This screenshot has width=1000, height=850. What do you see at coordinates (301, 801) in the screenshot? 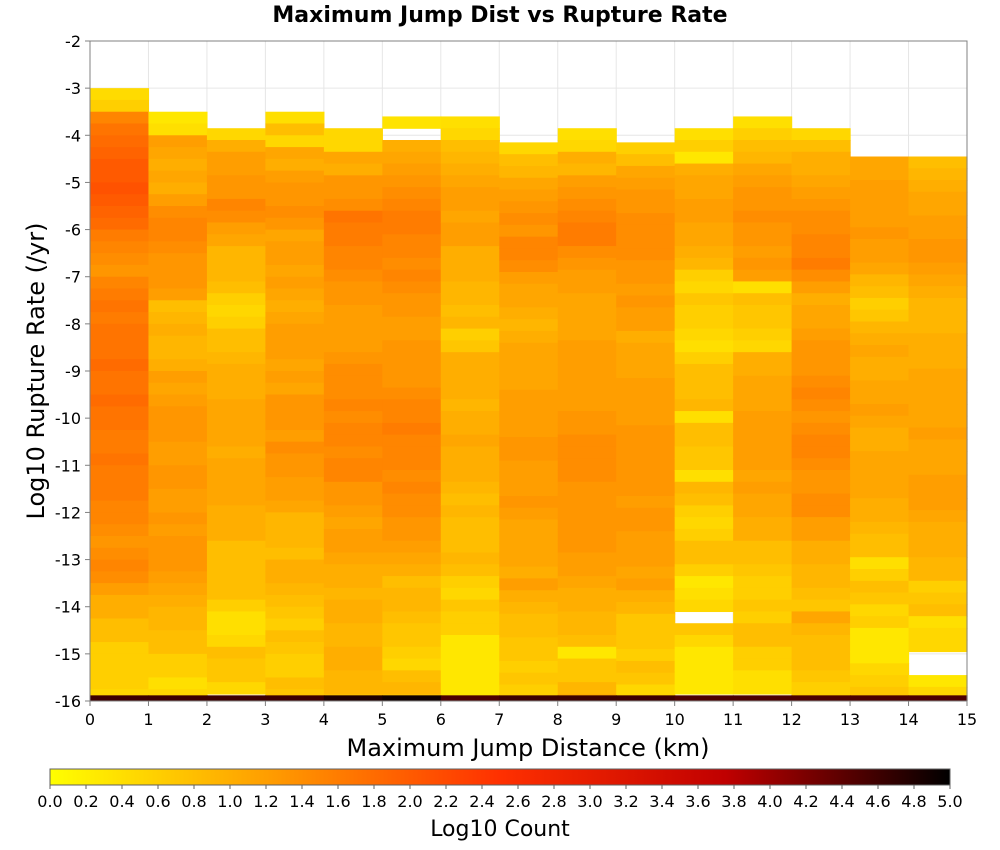
I see `colorbar-tick-label: 1.4` at bounding box center [301, 801].